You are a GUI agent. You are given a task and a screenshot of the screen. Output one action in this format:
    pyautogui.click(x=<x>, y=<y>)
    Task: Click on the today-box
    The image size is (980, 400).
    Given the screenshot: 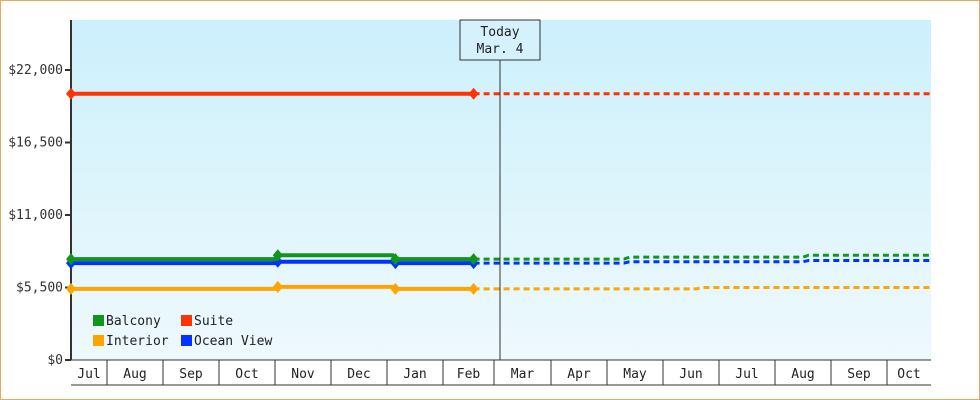 What is the action you would take?
    pyautogui.click(x=500, y=40)
    